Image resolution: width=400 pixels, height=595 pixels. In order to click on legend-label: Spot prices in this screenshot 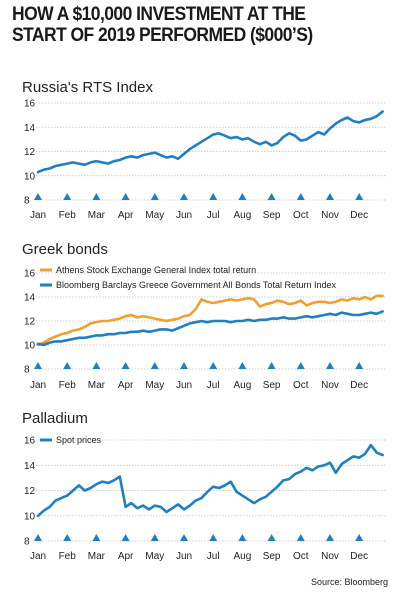, I will do `click(79, 440)`.